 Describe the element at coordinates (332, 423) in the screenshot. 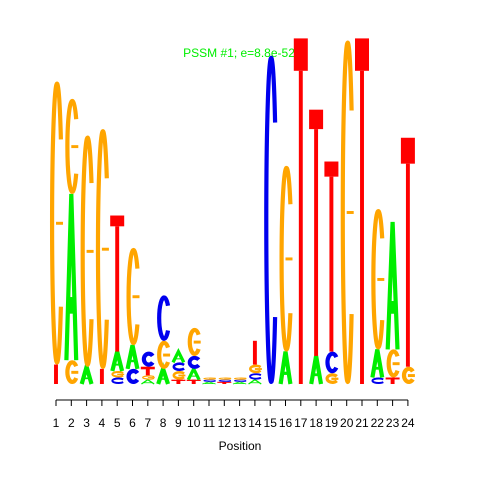

I see `x-tick-label: 19` at that location.